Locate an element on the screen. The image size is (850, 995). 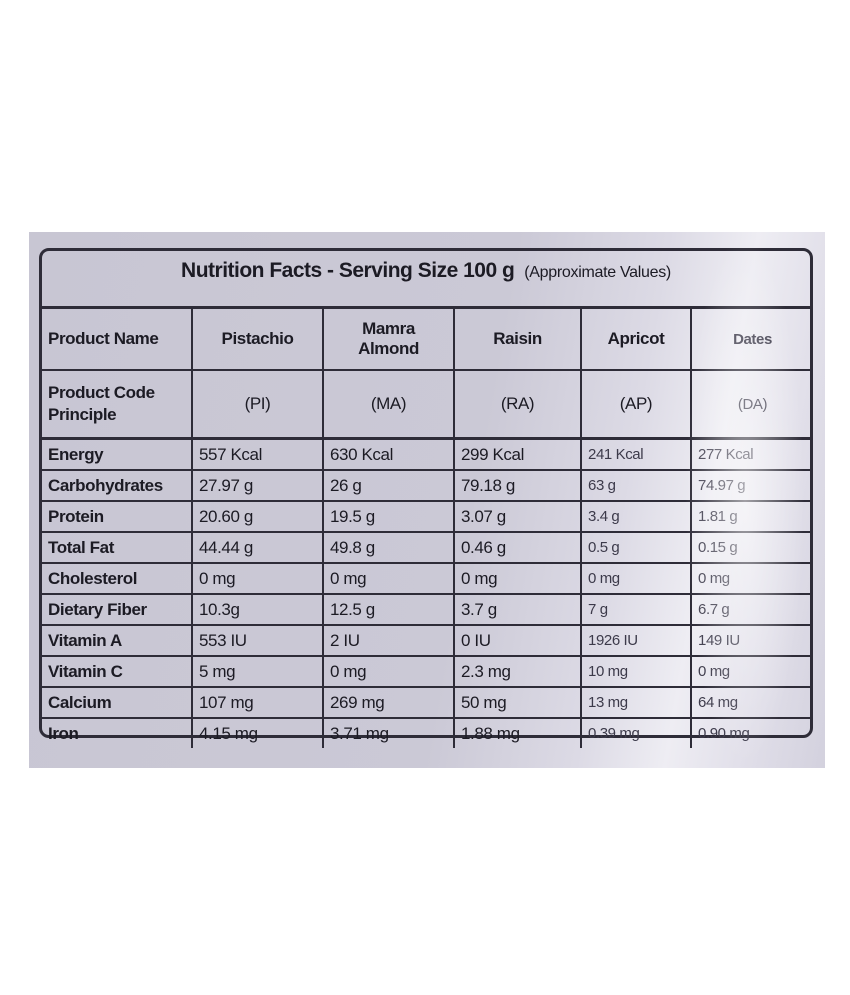
nutrient-value: 3.7 g is located at coordinates (517, 609).